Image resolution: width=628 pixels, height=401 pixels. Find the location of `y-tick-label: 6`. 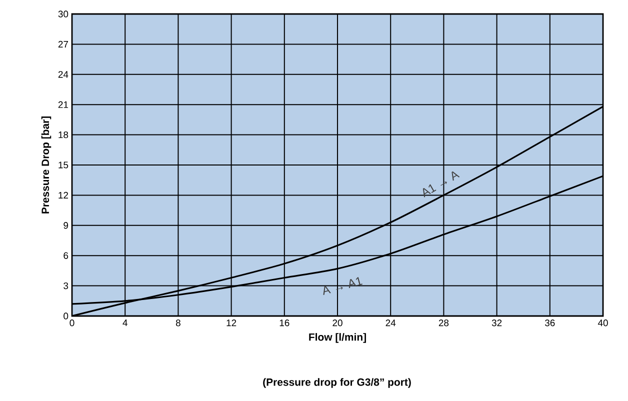

y-tick-label: 6 is located at coordinates (66, 255).